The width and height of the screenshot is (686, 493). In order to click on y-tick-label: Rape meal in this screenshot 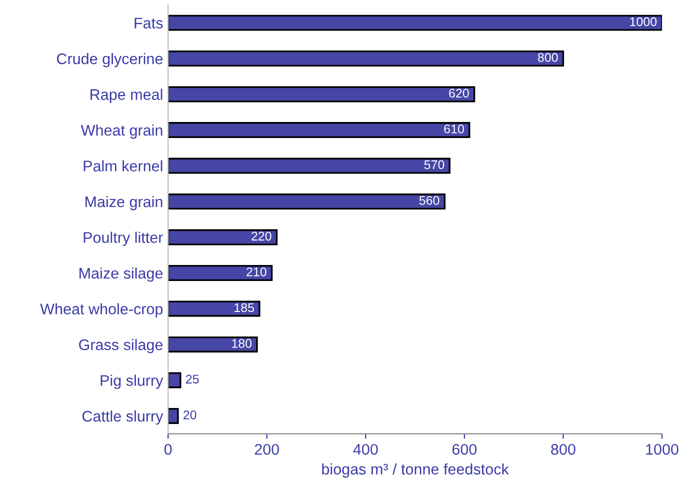, I will do `click(126, 95)`.